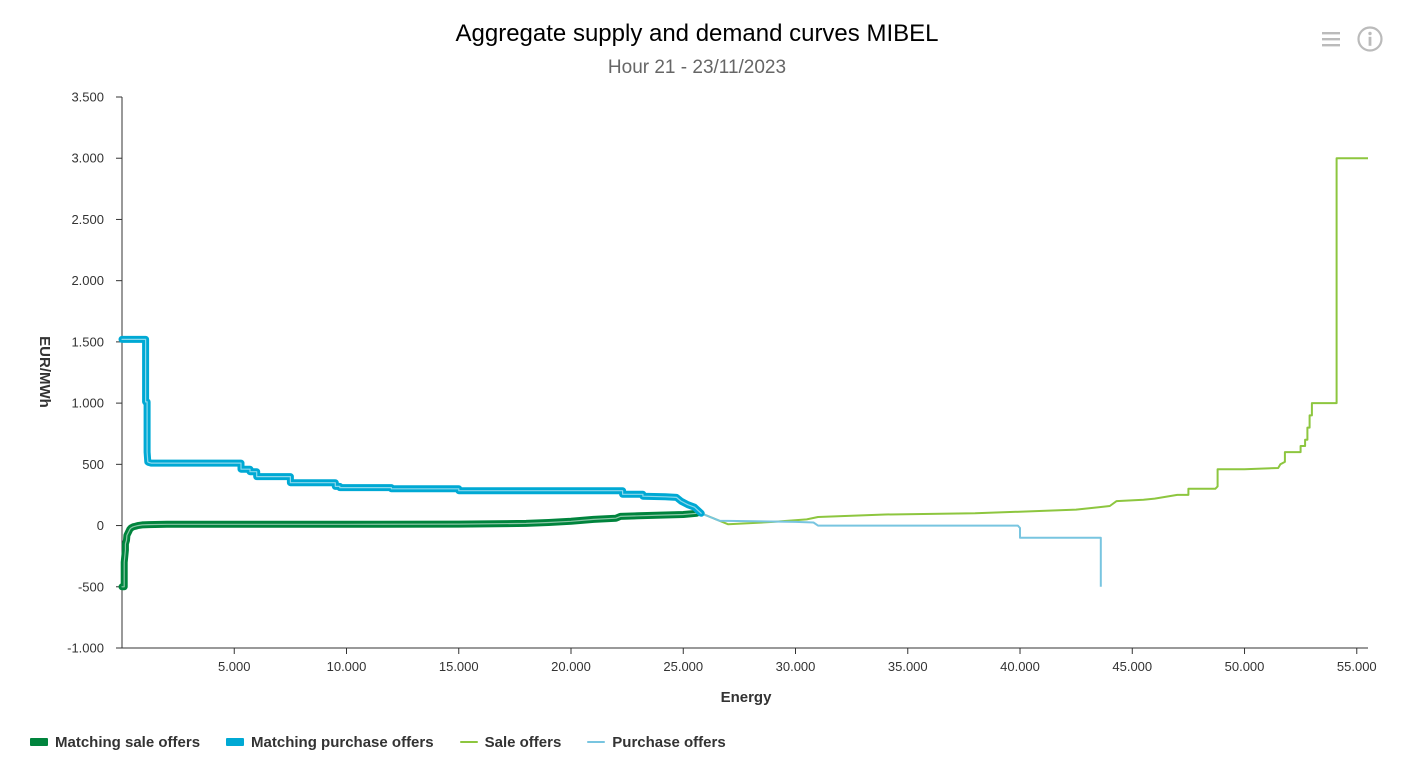  I want to click on y-tick-label: 3.500, so click(87, 97).